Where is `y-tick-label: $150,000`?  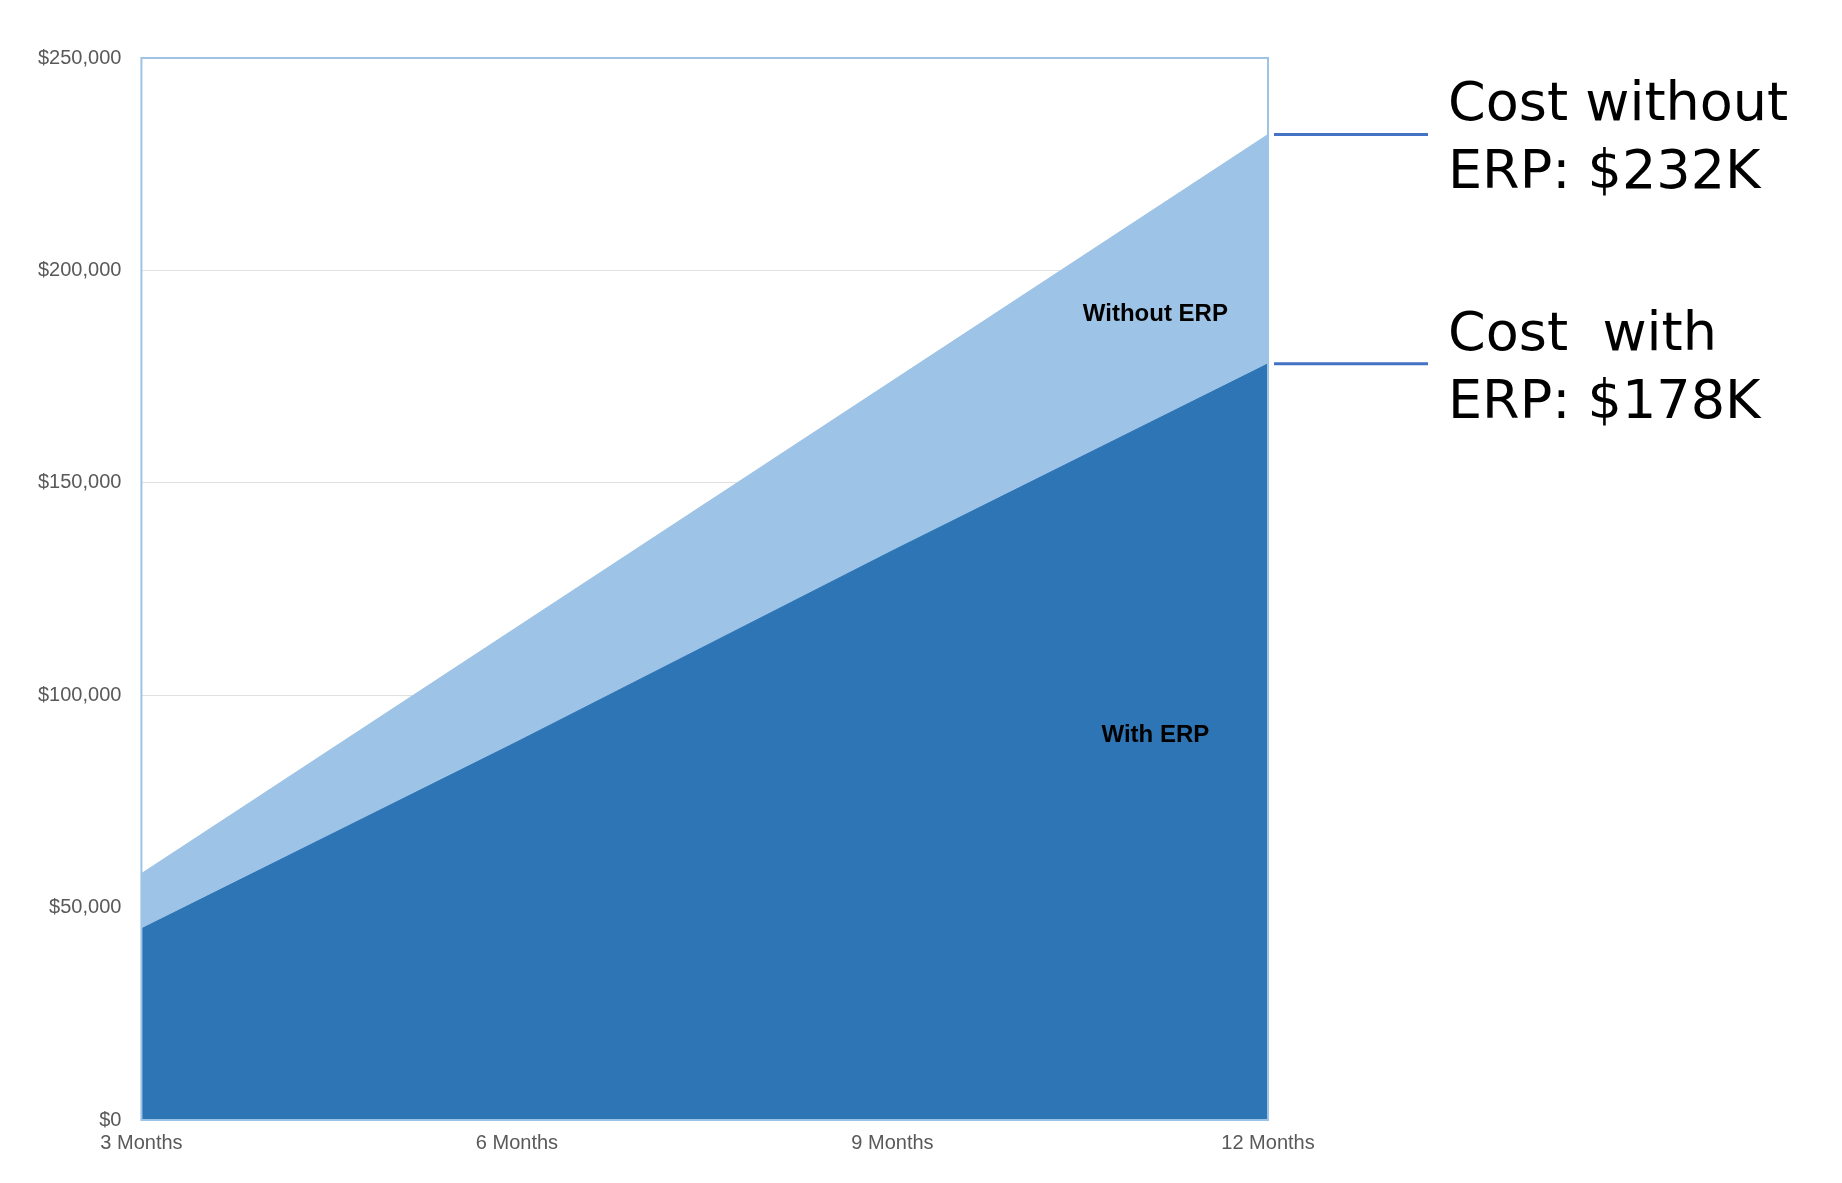
y-tick-label: $150,000 is located at coordinates (80, 481).